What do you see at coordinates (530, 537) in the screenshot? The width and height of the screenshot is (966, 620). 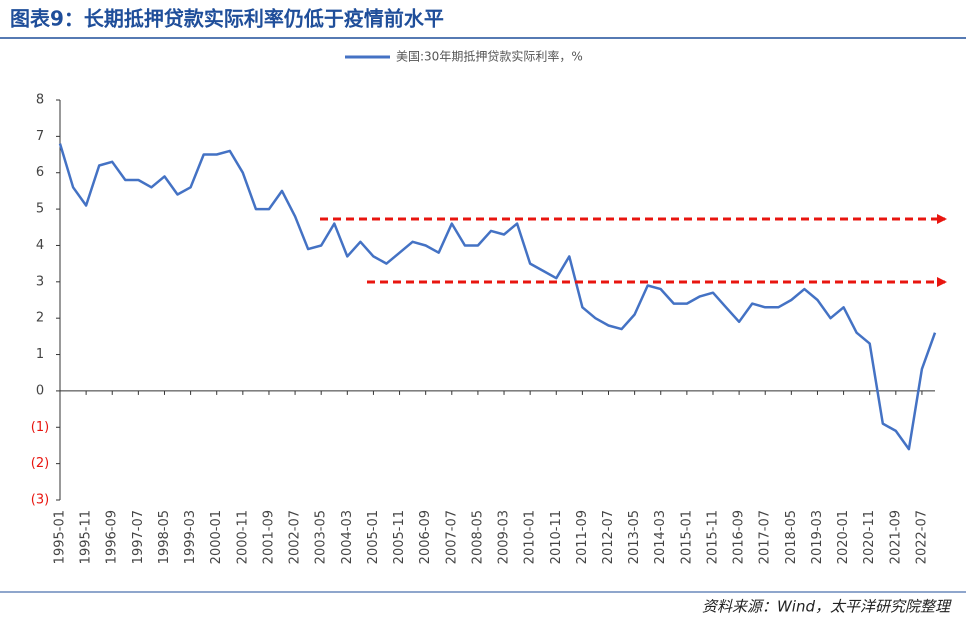 I see `x-tick-label: 2010-01` at bounding box center [530, 537].